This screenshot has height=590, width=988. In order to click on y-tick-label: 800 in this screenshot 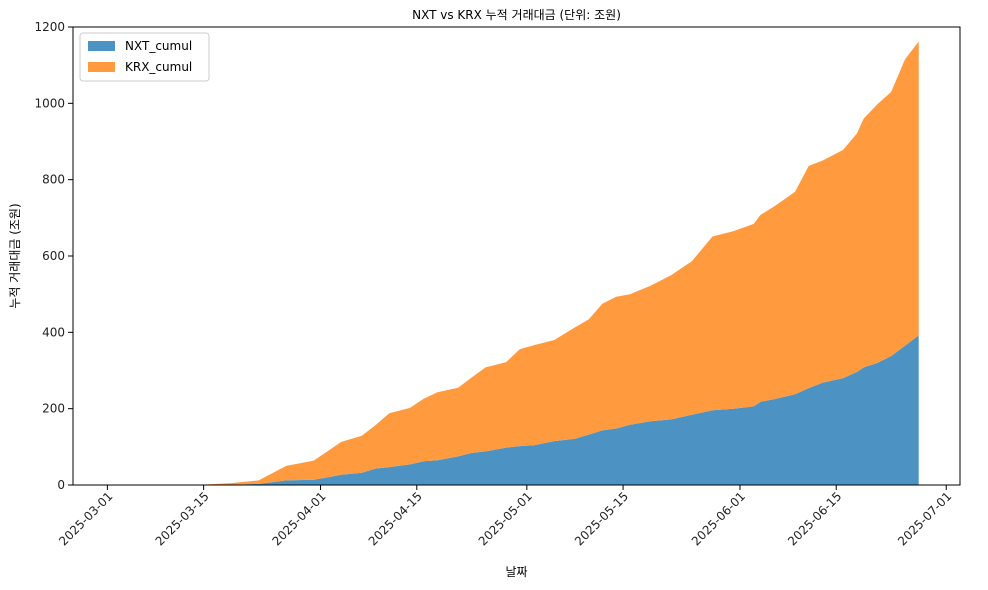, I will do `click(53, 180)`.